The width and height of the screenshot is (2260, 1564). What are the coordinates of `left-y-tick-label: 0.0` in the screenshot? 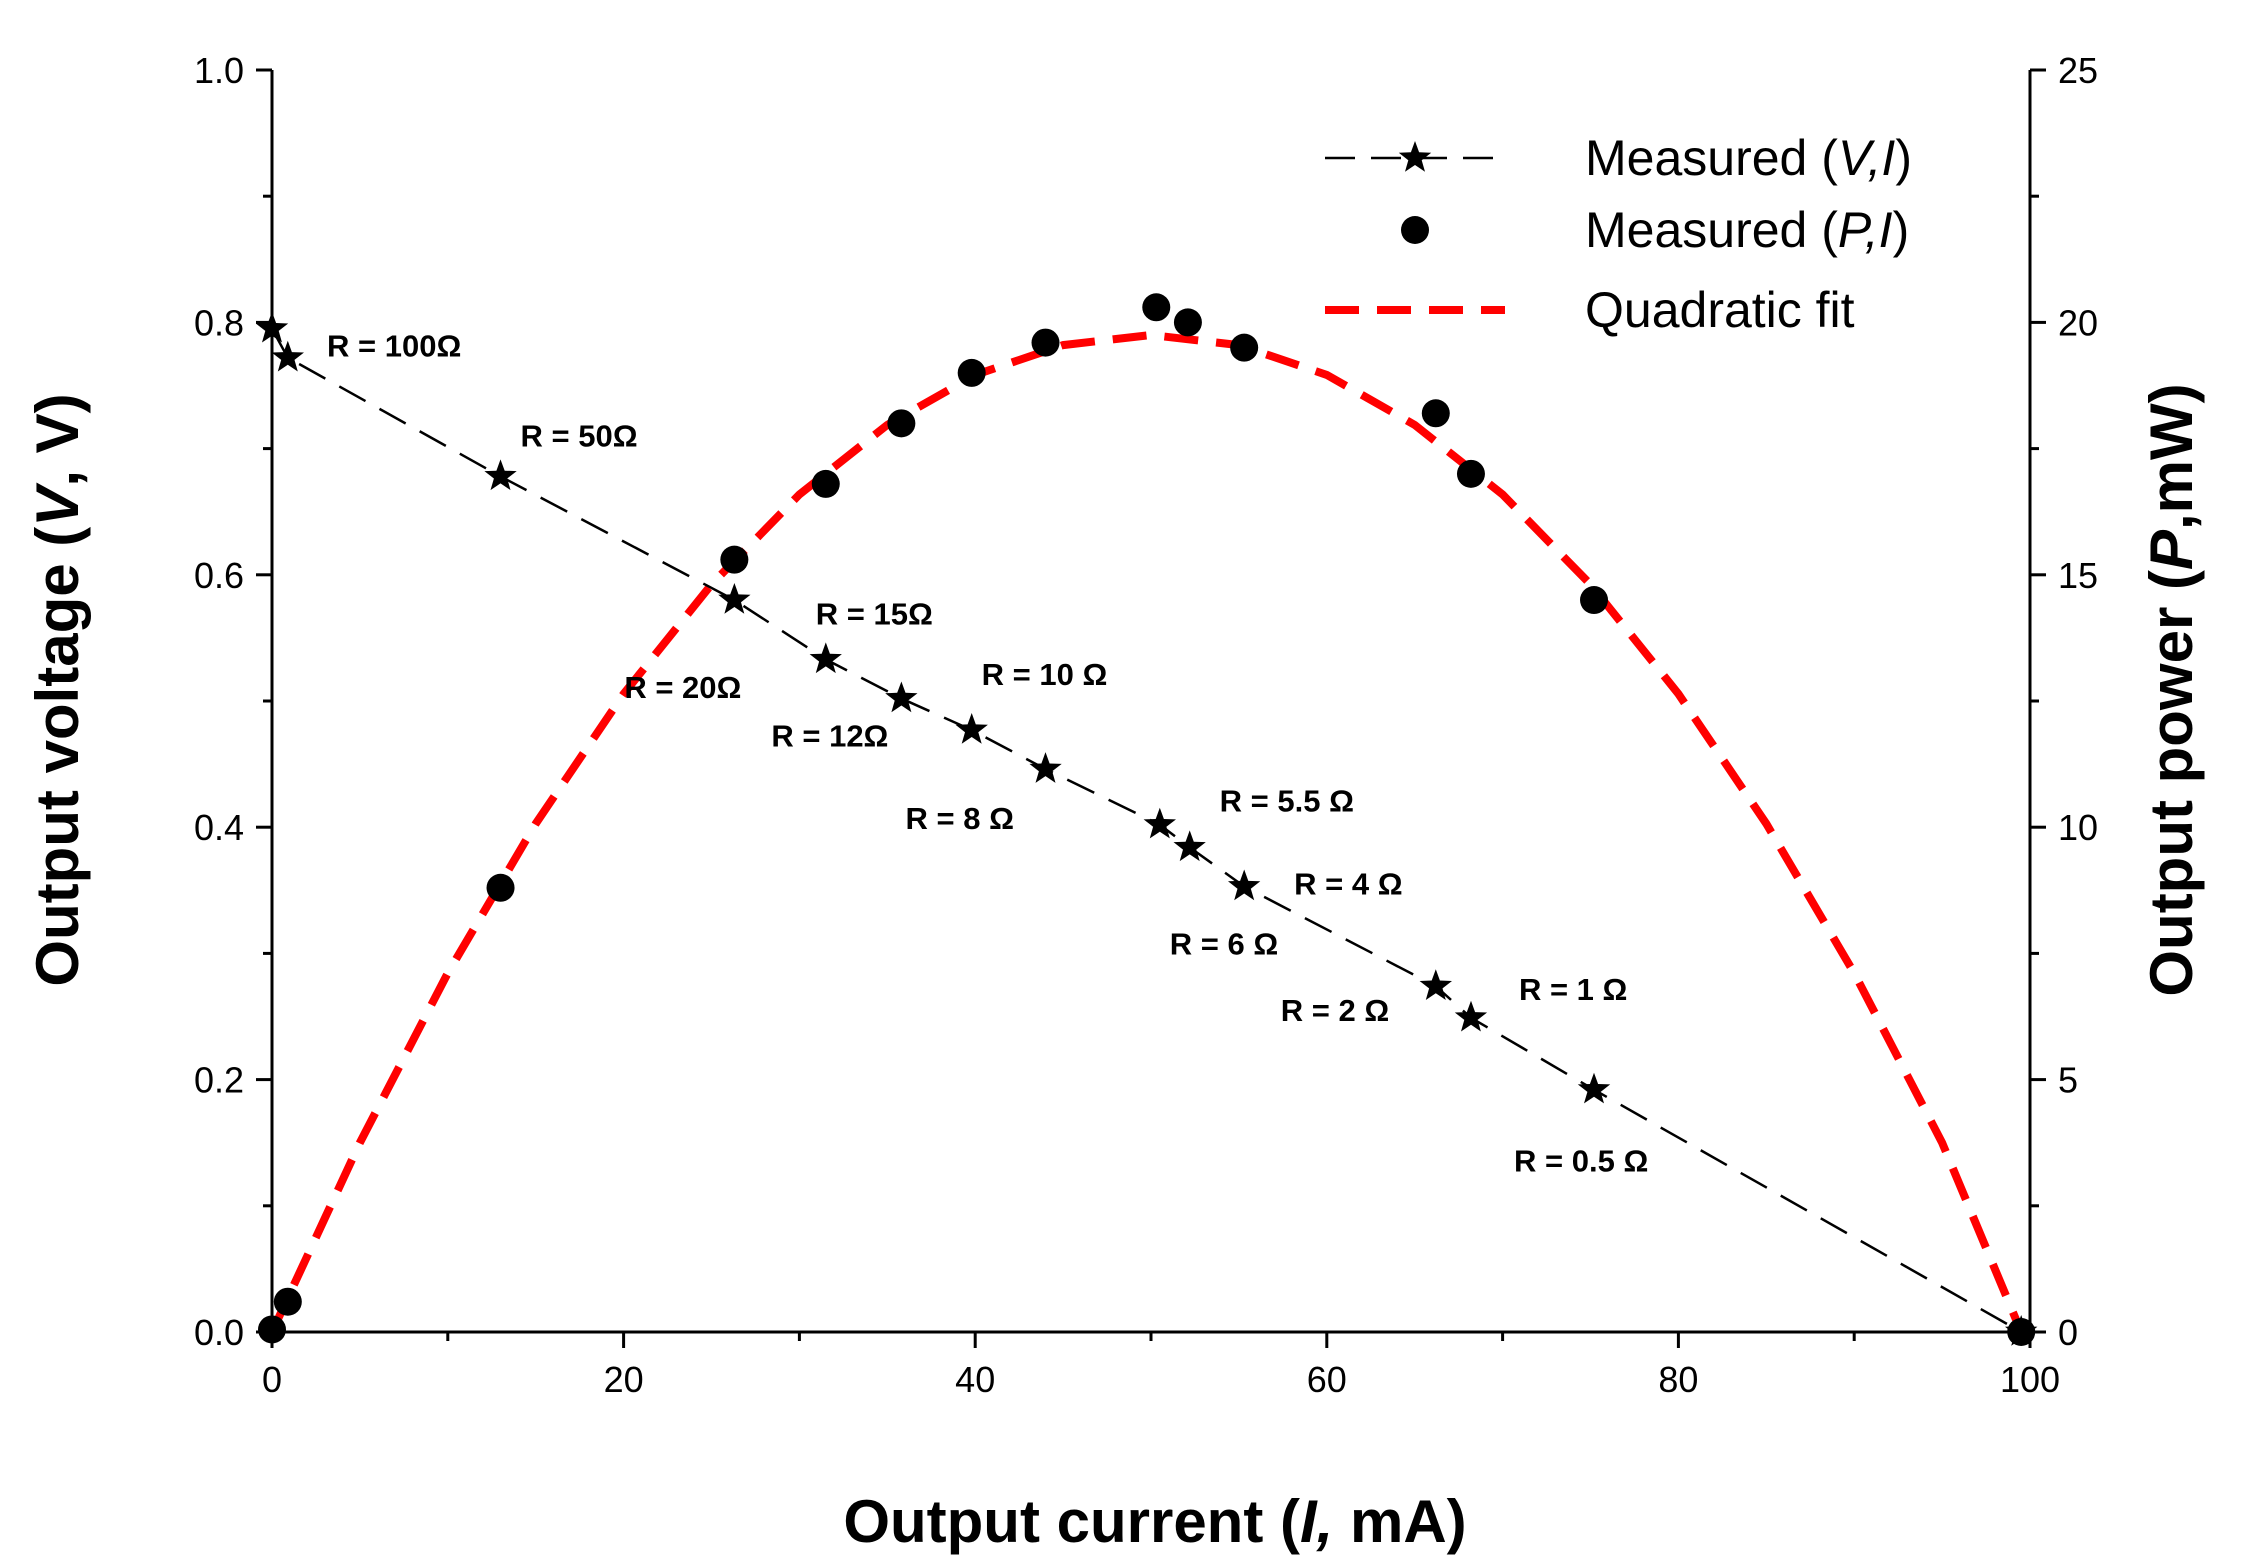 It's located at (219, 1332).